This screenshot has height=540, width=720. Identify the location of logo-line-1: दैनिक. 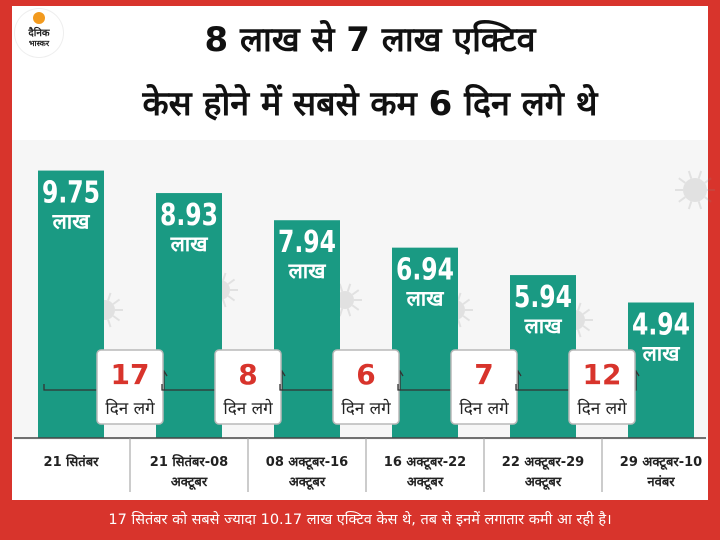
(39, 33).